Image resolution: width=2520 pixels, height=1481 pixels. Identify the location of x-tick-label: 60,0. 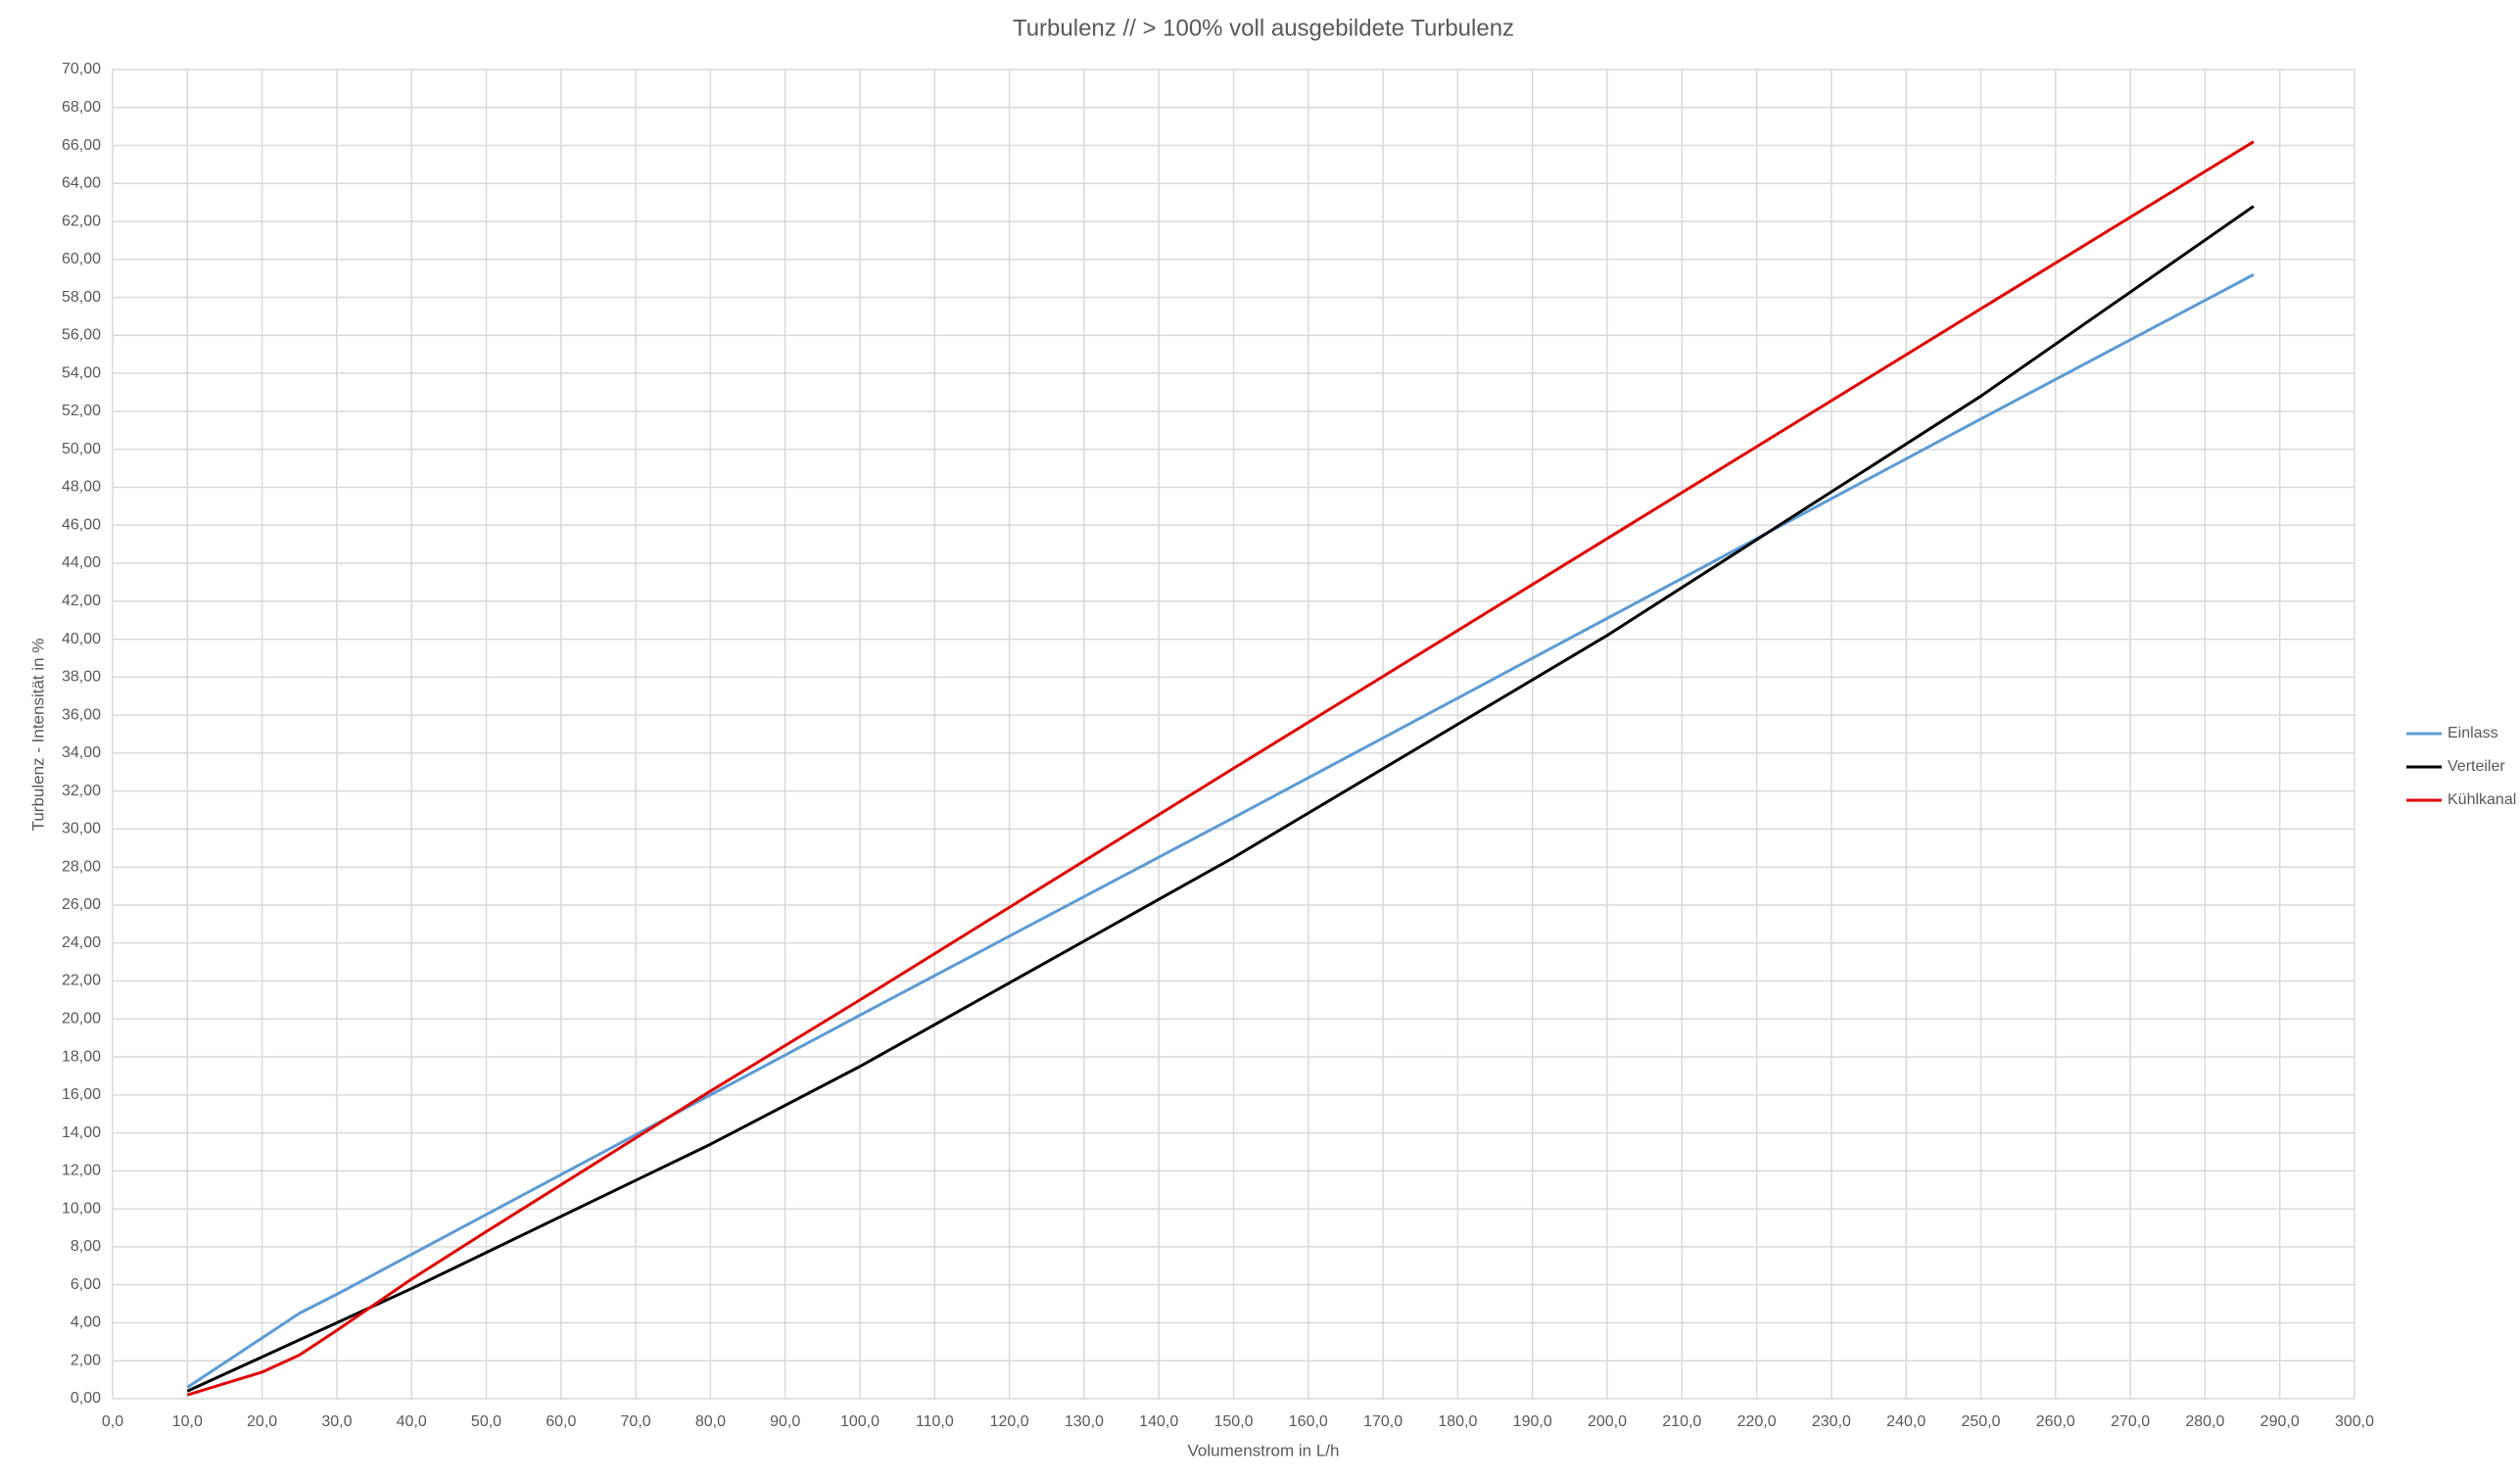
(561, 1422).